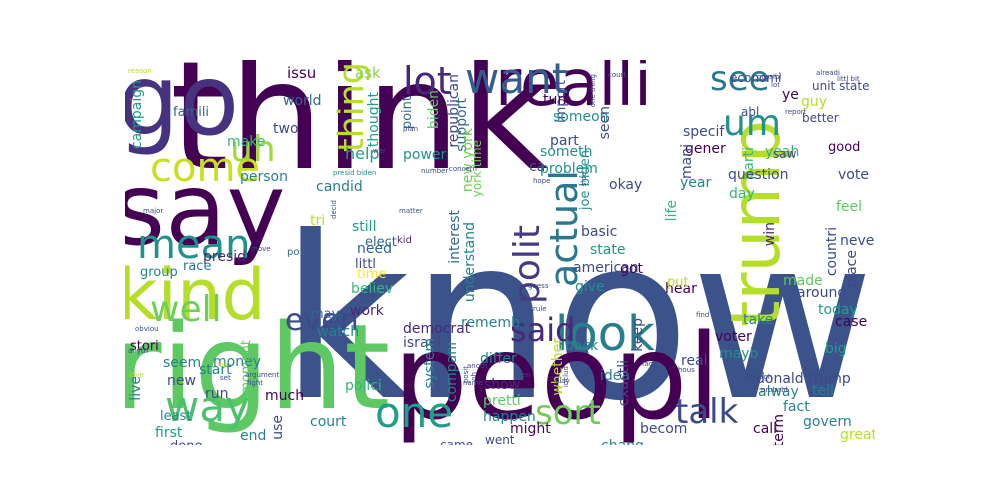 The height and width of the screenshot is (500, 1000). Describe the element at coordinates (852, 269) in the screenshot. I see `cloud-word: place` at that location.